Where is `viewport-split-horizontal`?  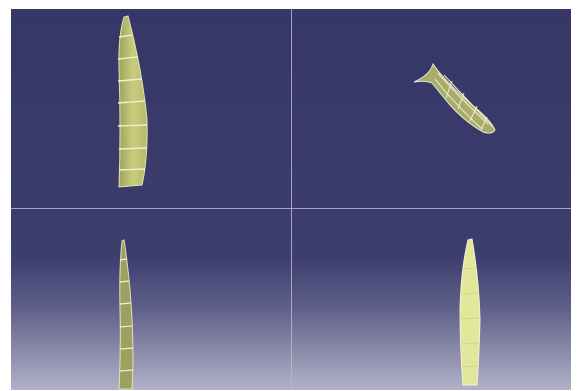 viewport-split-horizontal is located at coordinates (291, 208).